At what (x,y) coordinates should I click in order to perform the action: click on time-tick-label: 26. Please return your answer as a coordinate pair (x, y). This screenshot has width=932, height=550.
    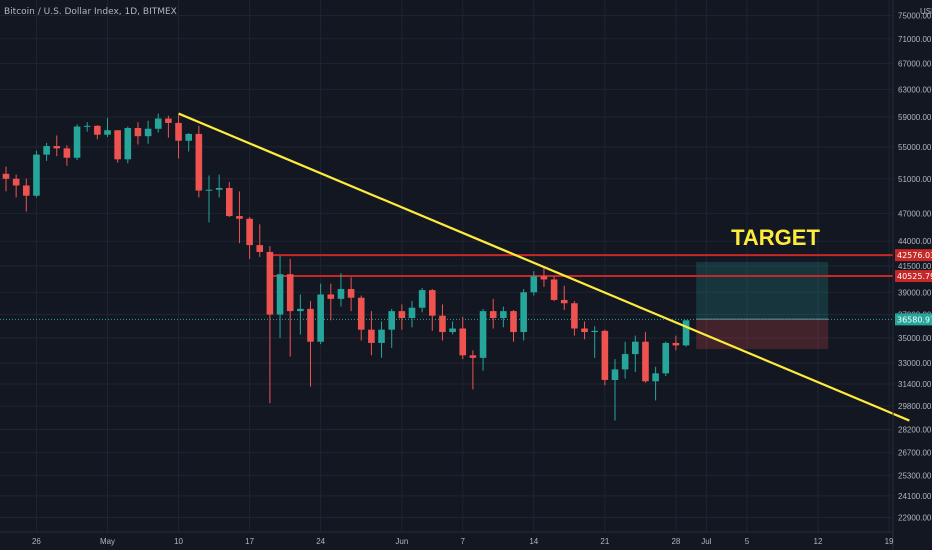
    Looking at the image, I should click on (36, 541).